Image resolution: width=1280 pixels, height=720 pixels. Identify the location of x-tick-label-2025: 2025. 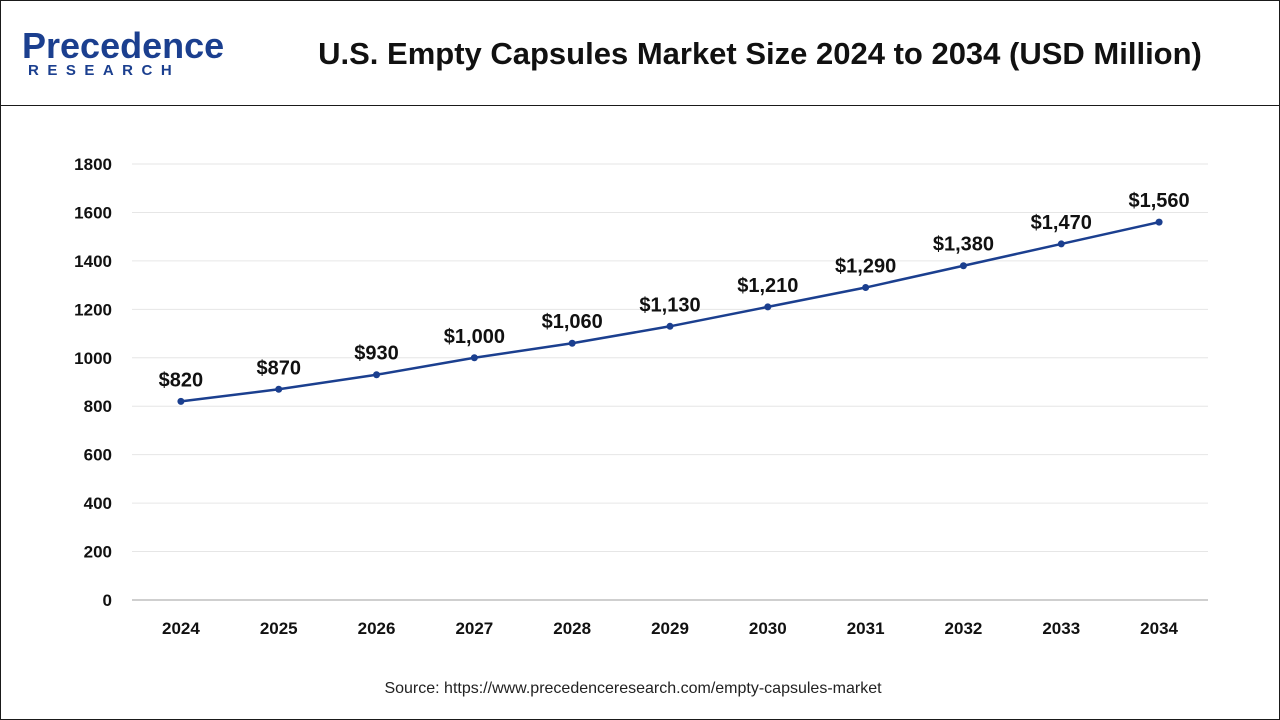
(279, 628).